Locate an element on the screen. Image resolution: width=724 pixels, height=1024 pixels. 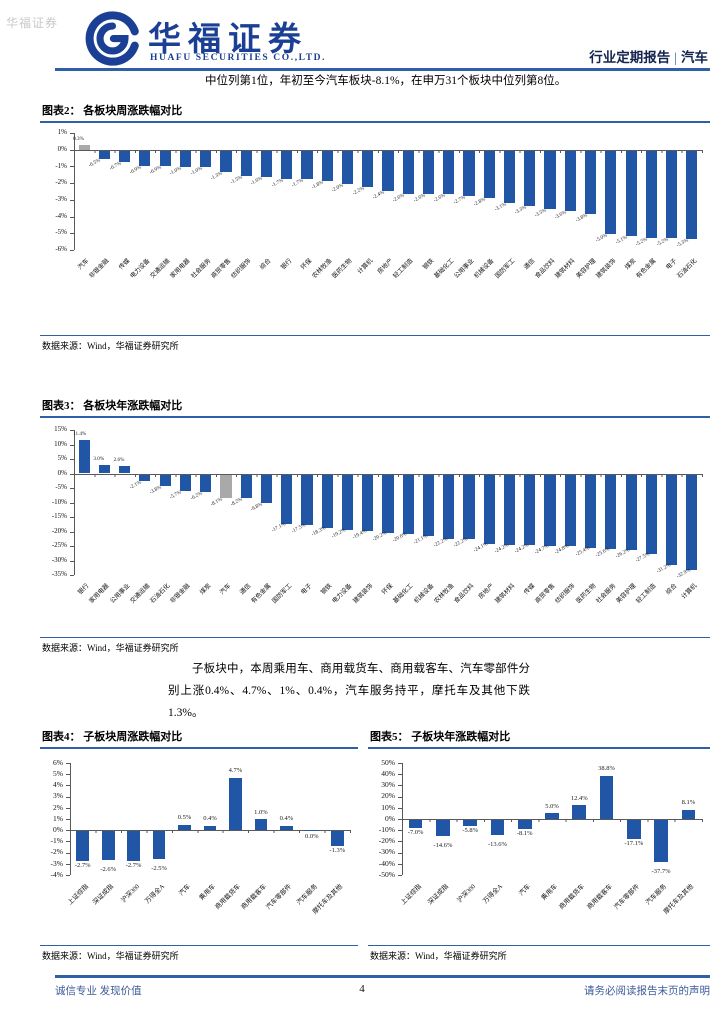
figure-2-source: 数据来源：Wind，华福证券研究所 is located at coordinates (375, 343).